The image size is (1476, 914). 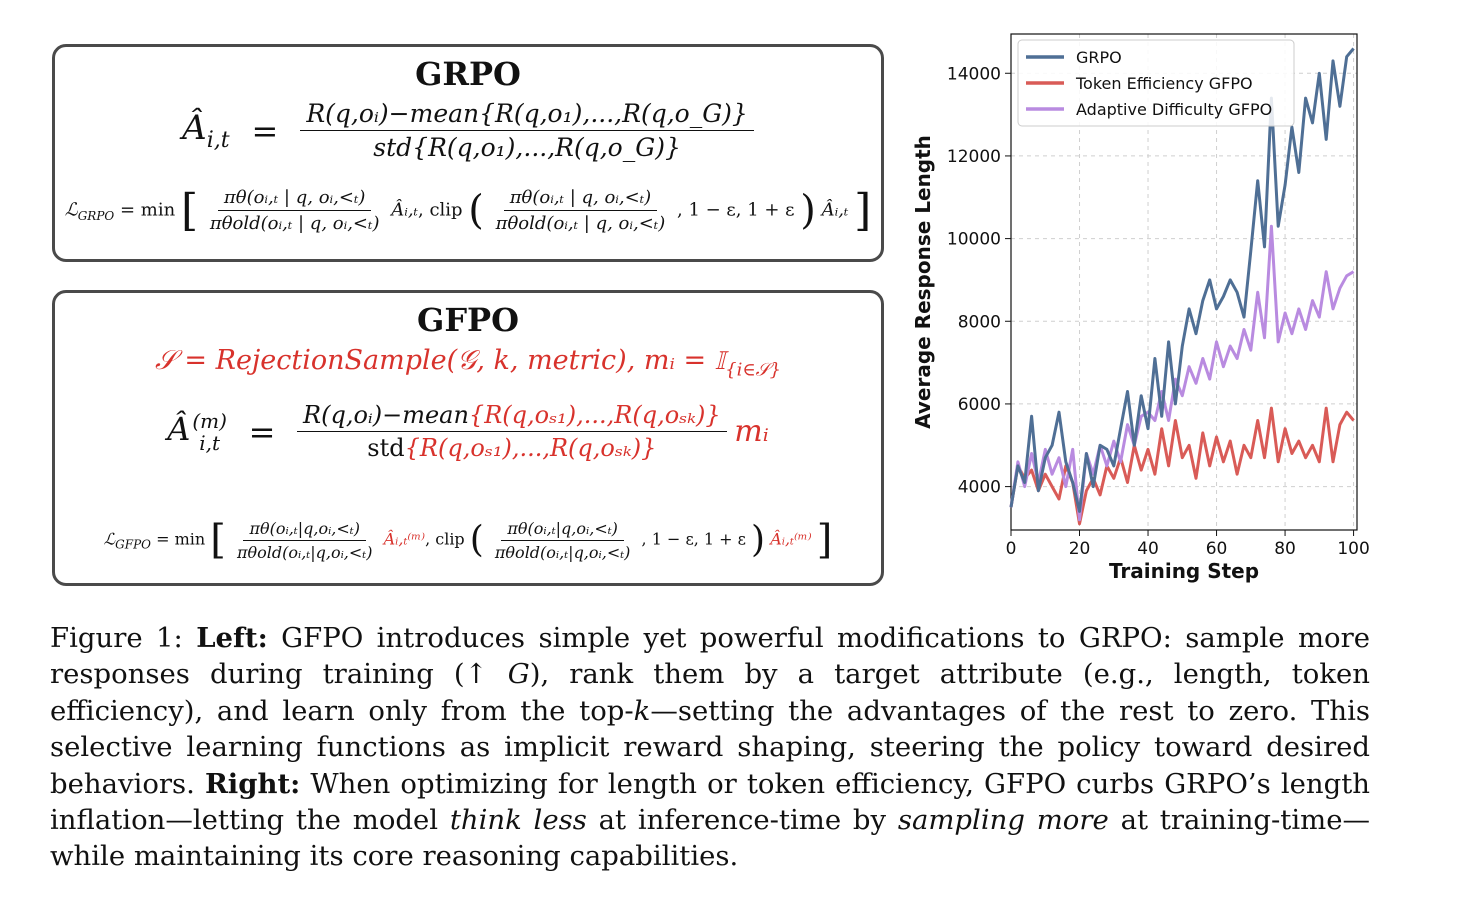 What do you see at coordinates (753, 370) in the screenshot?
I see `selection-subscript: {i∈𝒮}` at bounding box center [753, 370].